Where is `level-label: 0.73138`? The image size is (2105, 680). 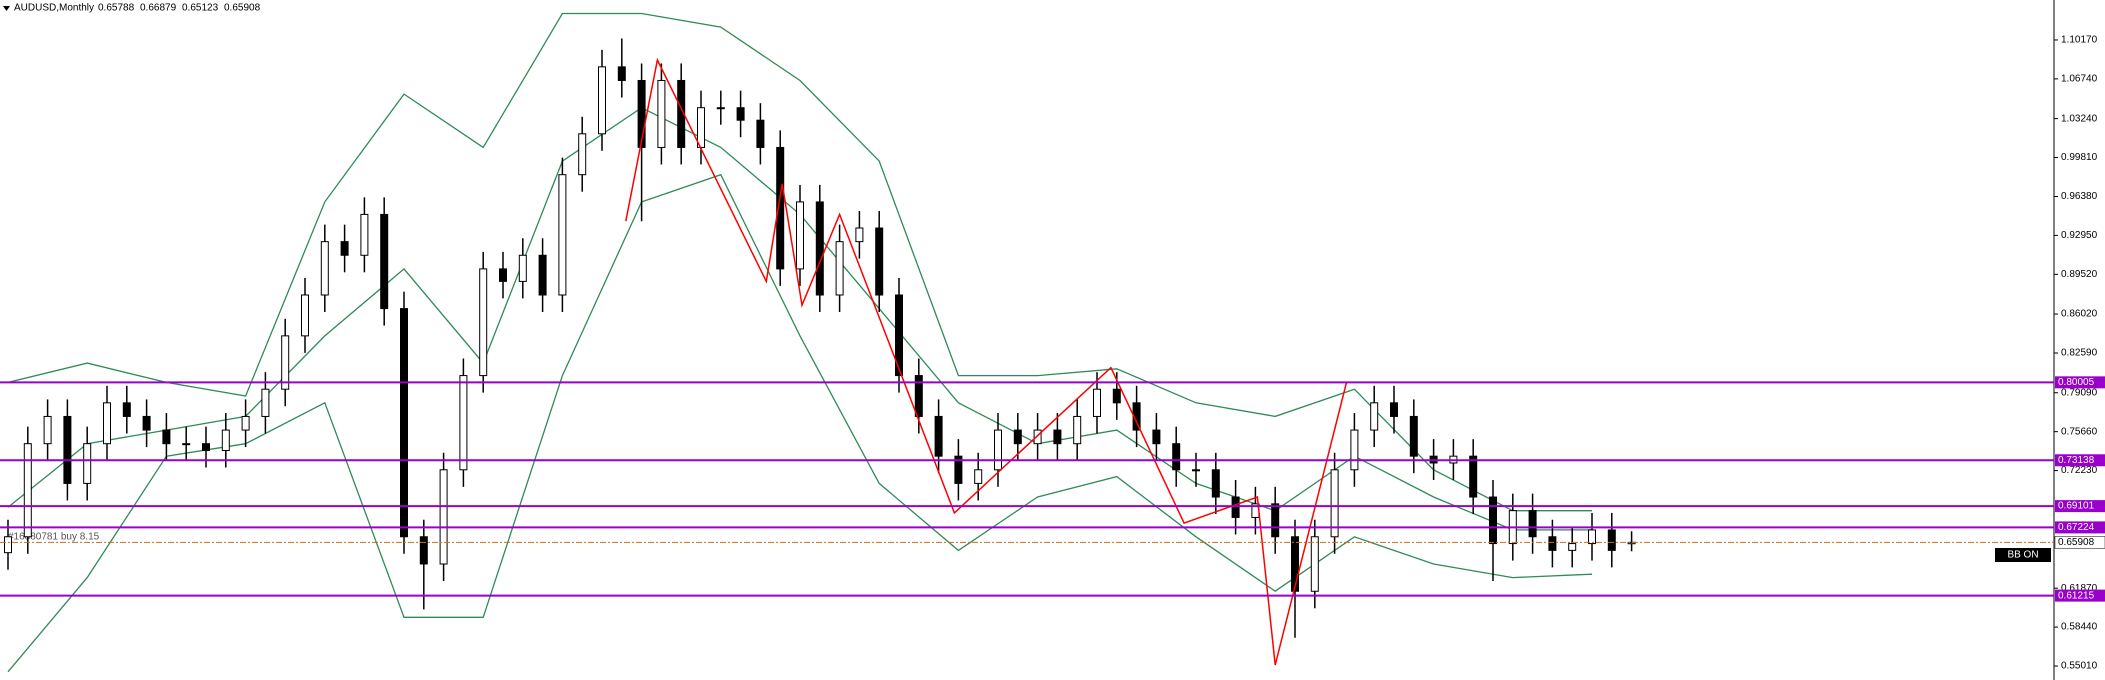 level-label: 0.73138 is located at coordinates (2076, 460).